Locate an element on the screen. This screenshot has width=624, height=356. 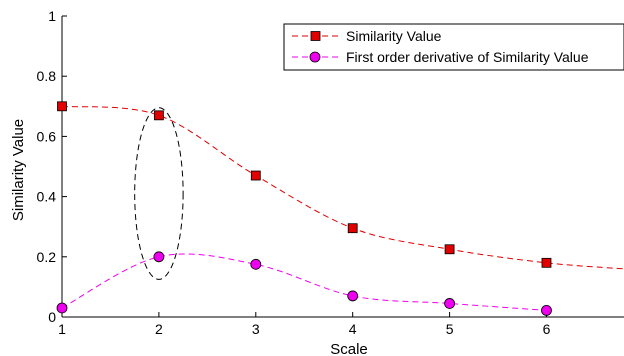
x-axis-label: Scale is located at coordinates (349, 348).